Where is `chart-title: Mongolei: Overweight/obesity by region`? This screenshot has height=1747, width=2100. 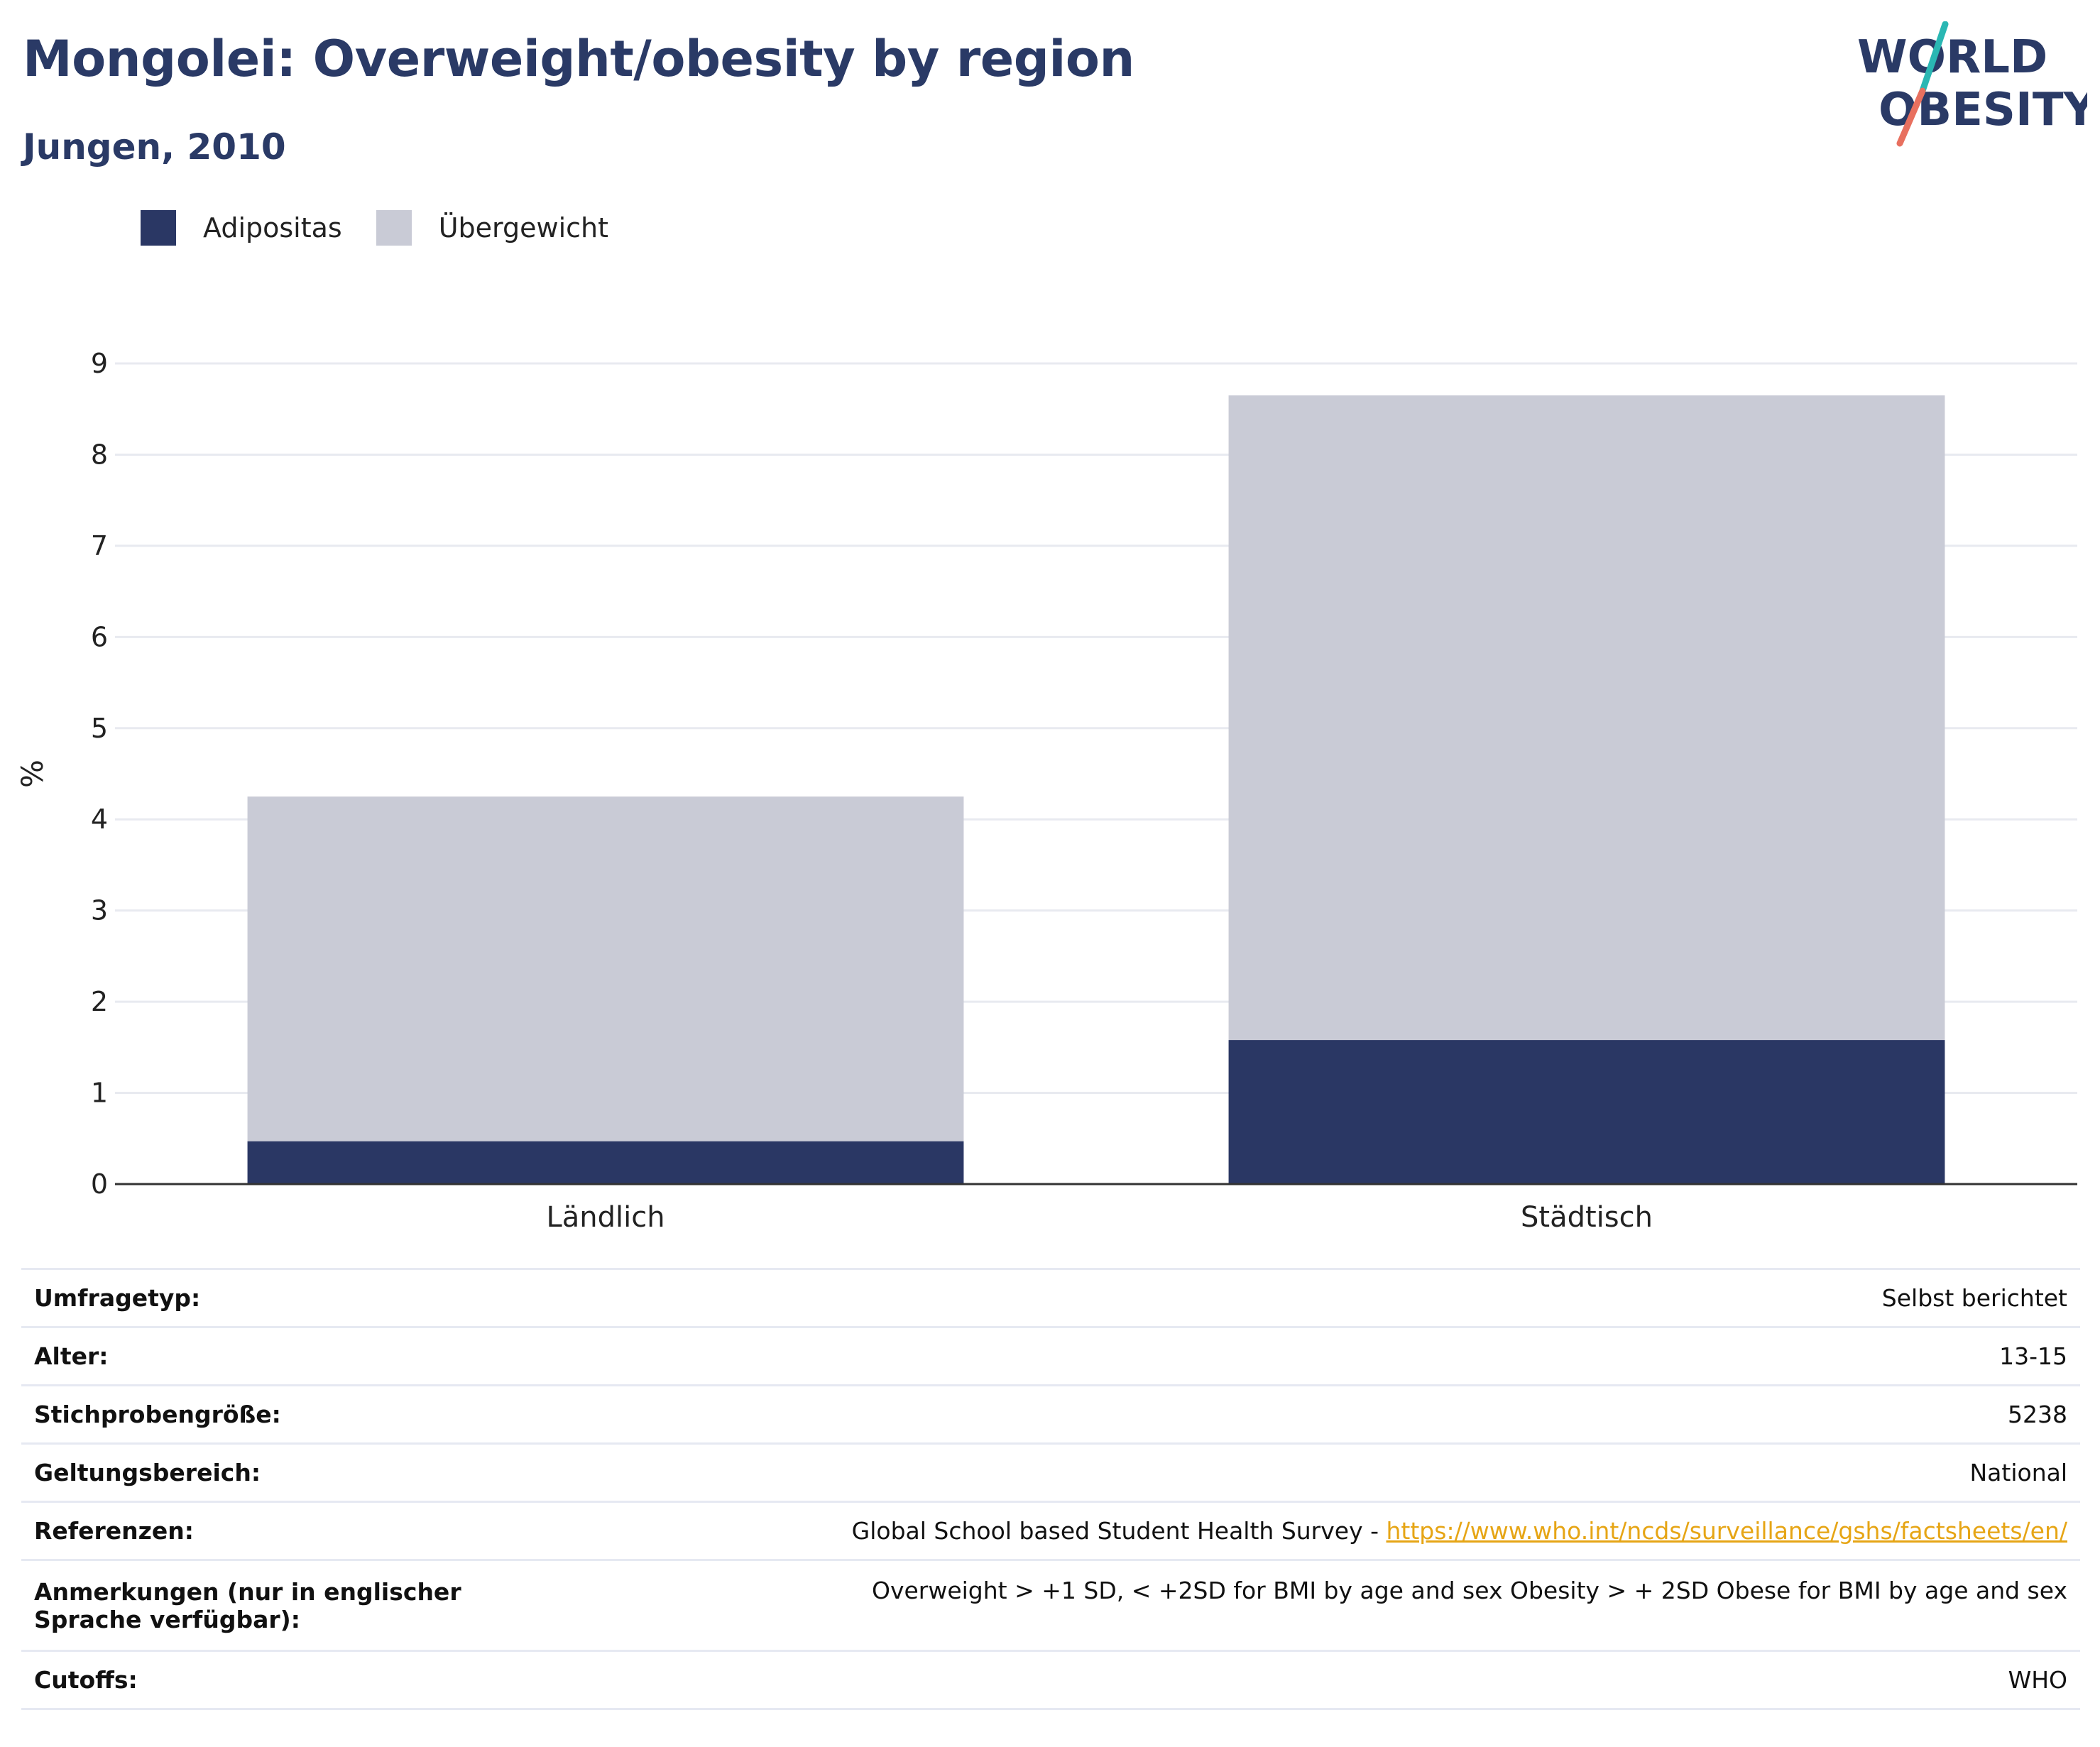
chart-title: Mongolei: Overweight/obesity by region is located at coordinates (578, 59).